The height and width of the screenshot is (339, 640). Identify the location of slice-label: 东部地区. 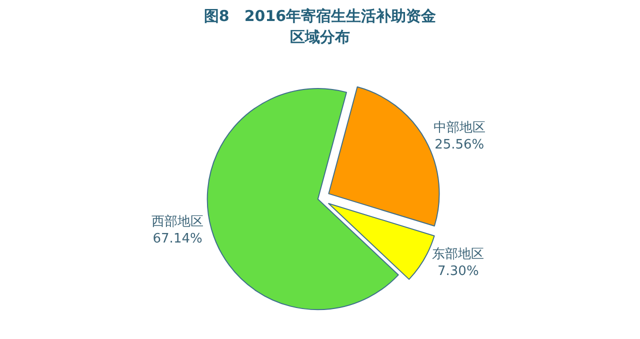
(458, 254).